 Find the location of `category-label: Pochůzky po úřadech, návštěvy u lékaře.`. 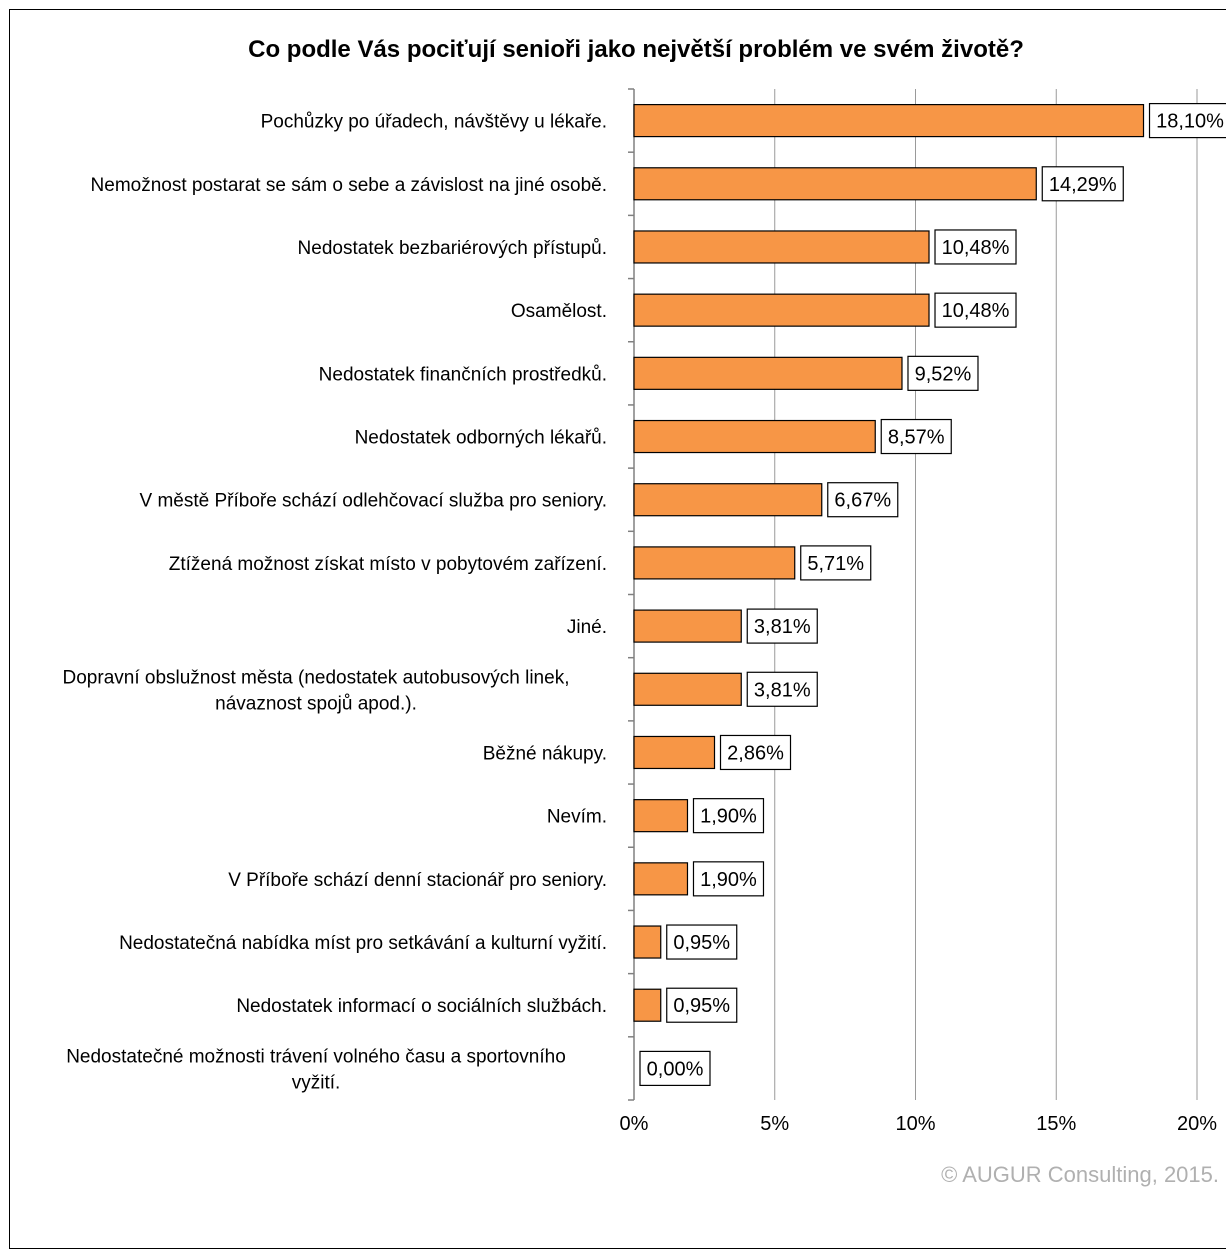

category-label: Pochůzky po úřadech, návštěvy u lékaře. is located at coordinates (434, 122).